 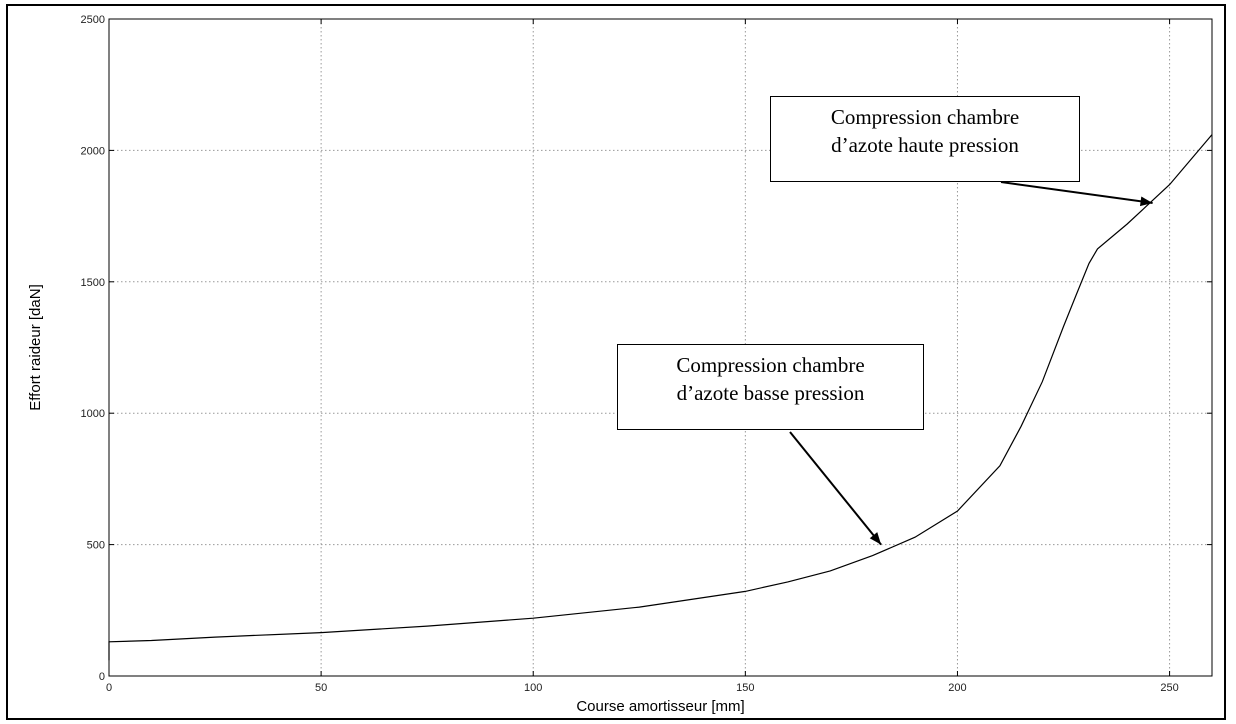 I want to click on y-axis-label: Effort raideur [daN], so click(x=35, y=347).